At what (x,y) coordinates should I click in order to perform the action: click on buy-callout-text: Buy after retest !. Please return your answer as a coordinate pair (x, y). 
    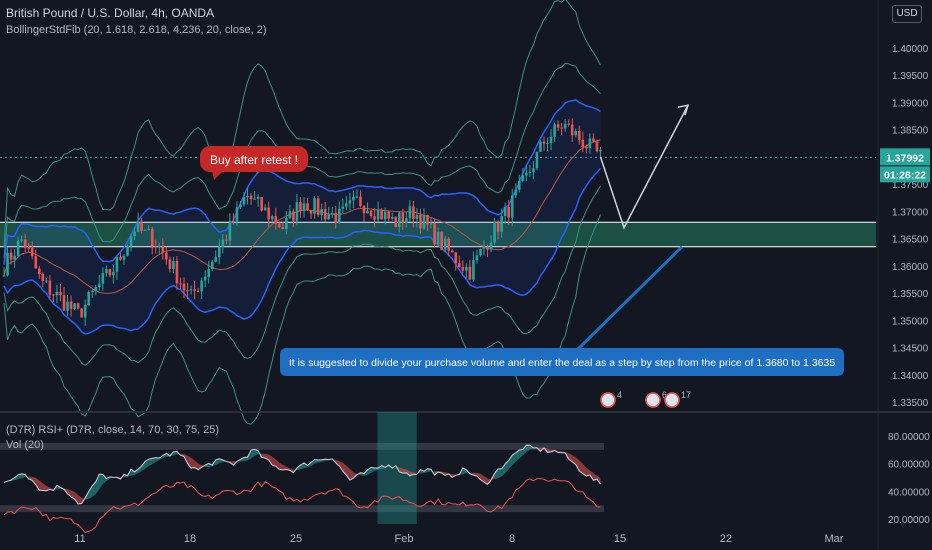
    Looking at the image, I should click on (254, 160).